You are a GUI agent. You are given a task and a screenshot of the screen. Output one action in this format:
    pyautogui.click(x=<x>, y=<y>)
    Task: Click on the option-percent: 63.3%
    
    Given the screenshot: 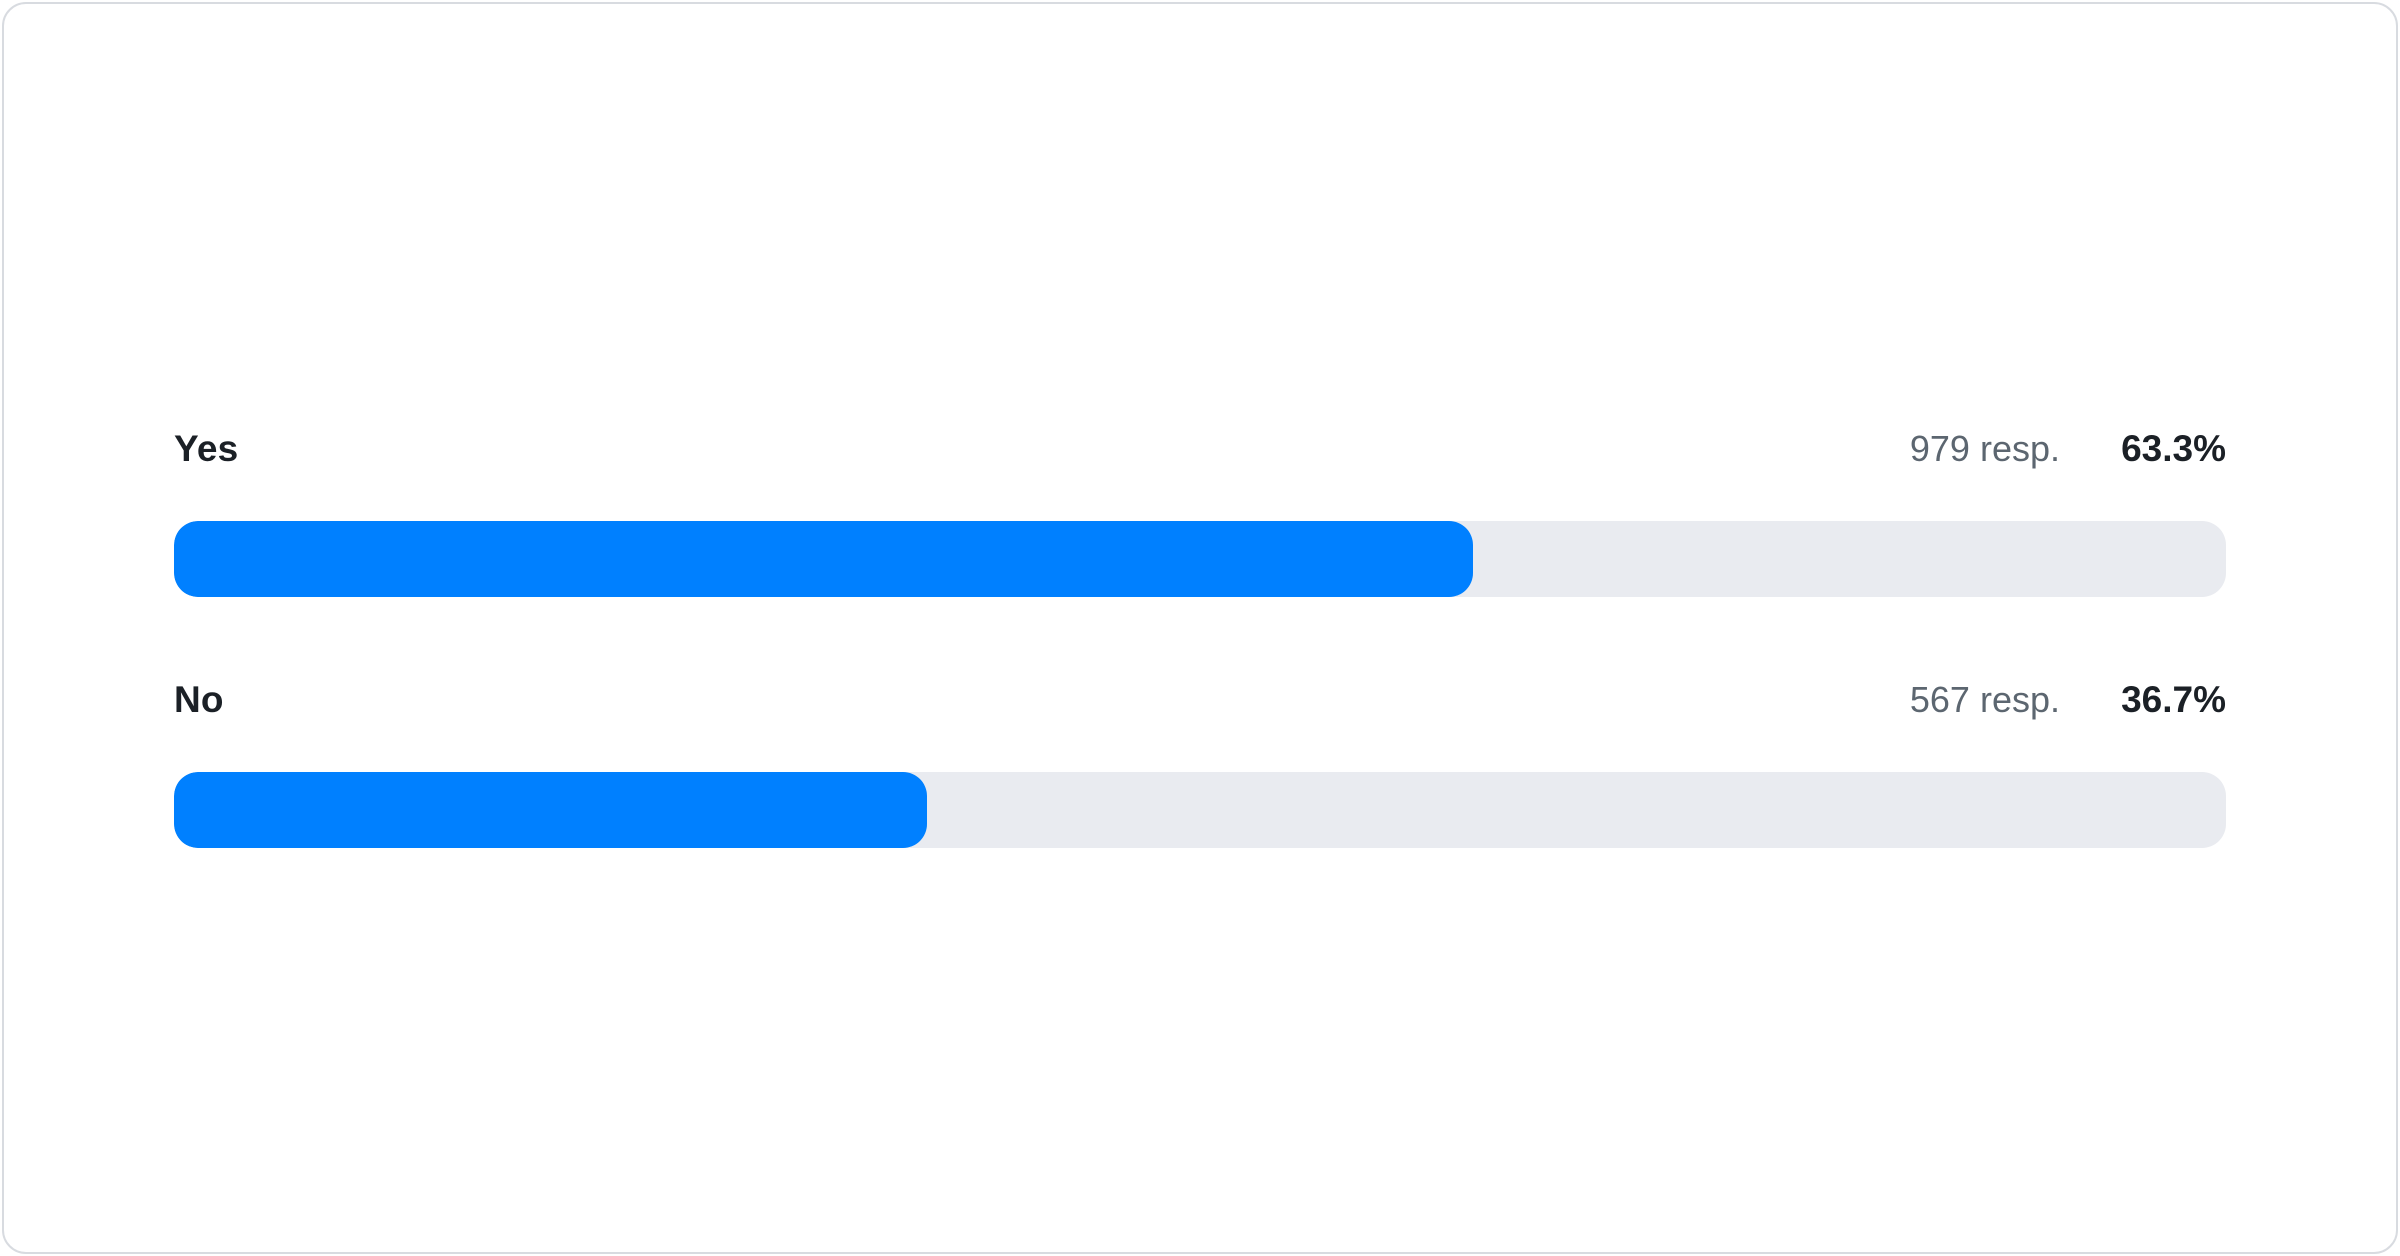 What is the action you would take?
    pyautogui.click(x=2173, y=448)
    